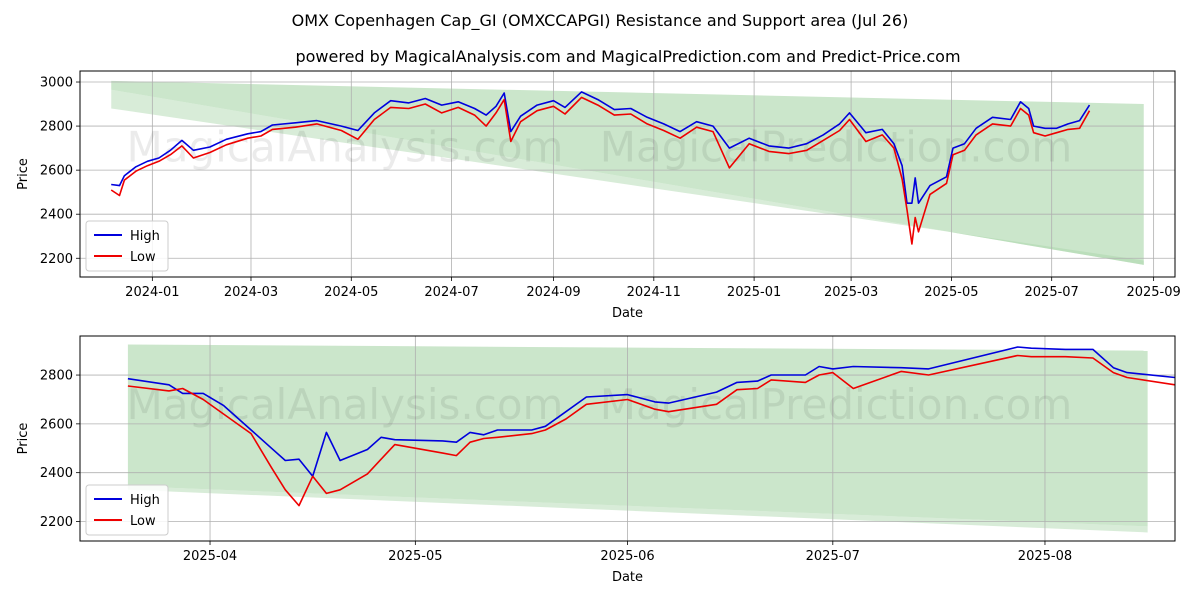 The image size is (1200, 604). What do you see at coordinates (210, 556) in the screenshot?
I see `x-tick-label: 2025-04` at bounding box center [210, 556].